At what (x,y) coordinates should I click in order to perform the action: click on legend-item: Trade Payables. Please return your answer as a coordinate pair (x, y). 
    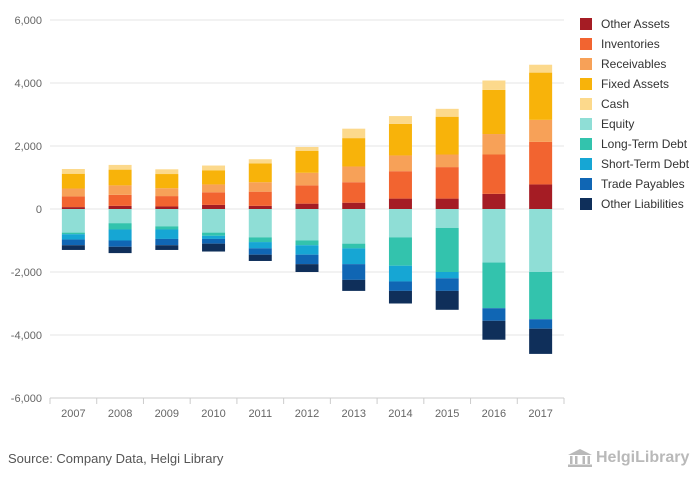
    Looking at the image, I should click on (634, 186).